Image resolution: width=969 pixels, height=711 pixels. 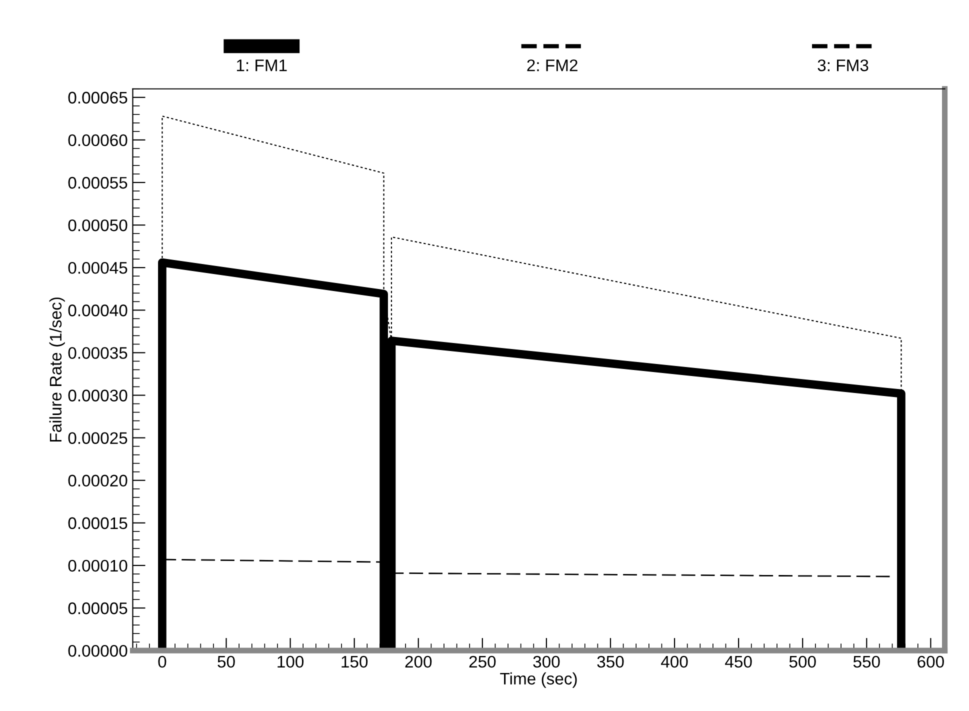 I want to click on y-tick-label: 0.00025, so click(x=98, y=438).